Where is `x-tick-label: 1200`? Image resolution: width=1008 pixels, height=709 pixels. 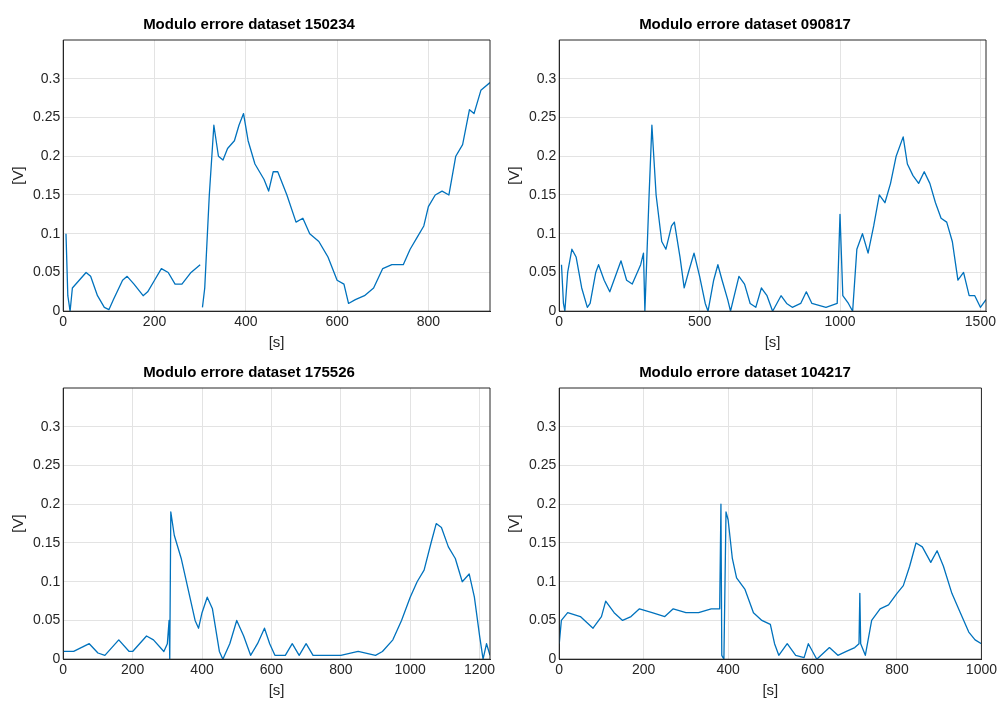
x-tick-label: 1200 is located at coordinates (480, 669).